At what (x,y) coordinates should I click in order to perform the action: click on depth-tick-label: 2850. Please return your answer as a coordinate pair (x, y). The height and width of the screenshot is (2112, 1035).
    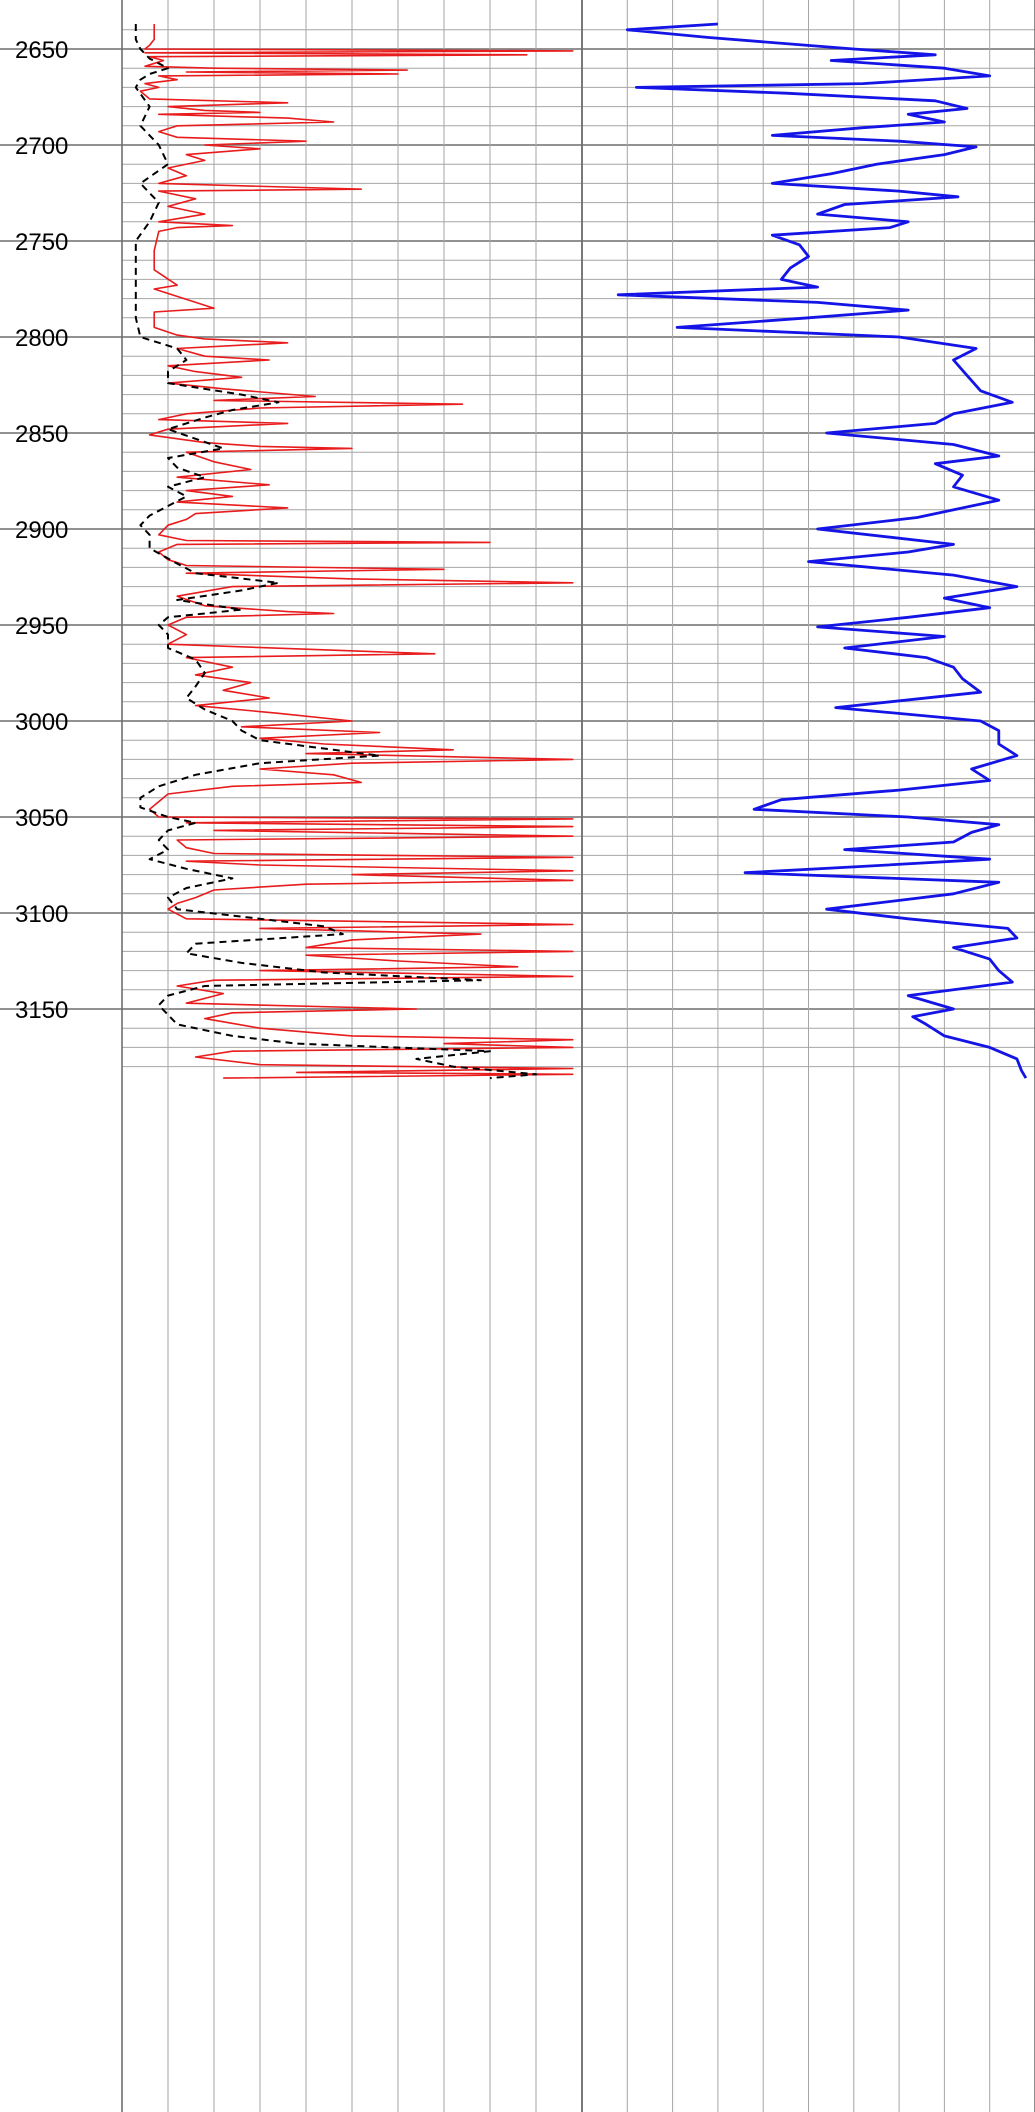
    Looking at the image, I should click on (41, 434).